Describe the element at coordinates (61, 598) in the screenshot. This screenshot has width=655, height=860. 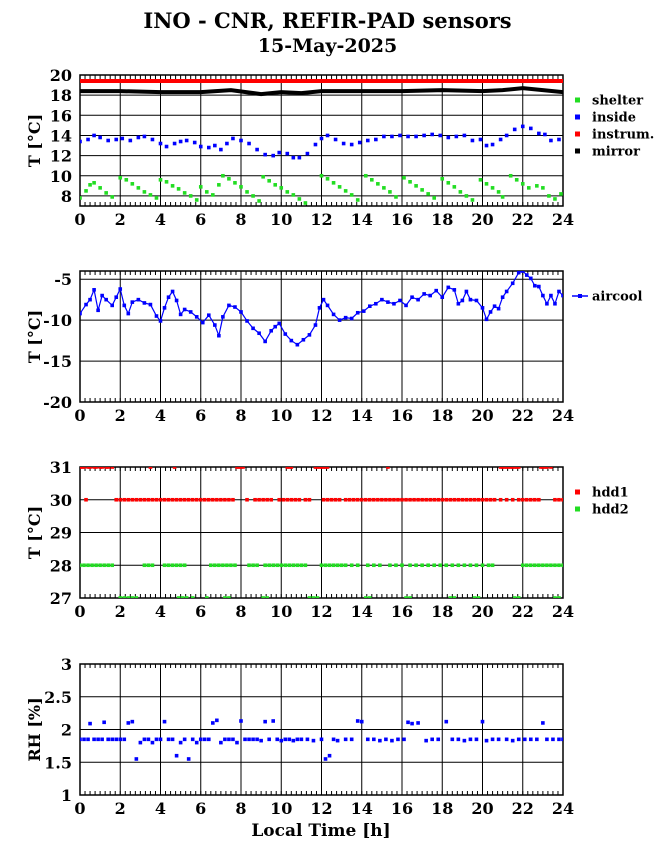
I see `y-tick-label: 27` at that location.